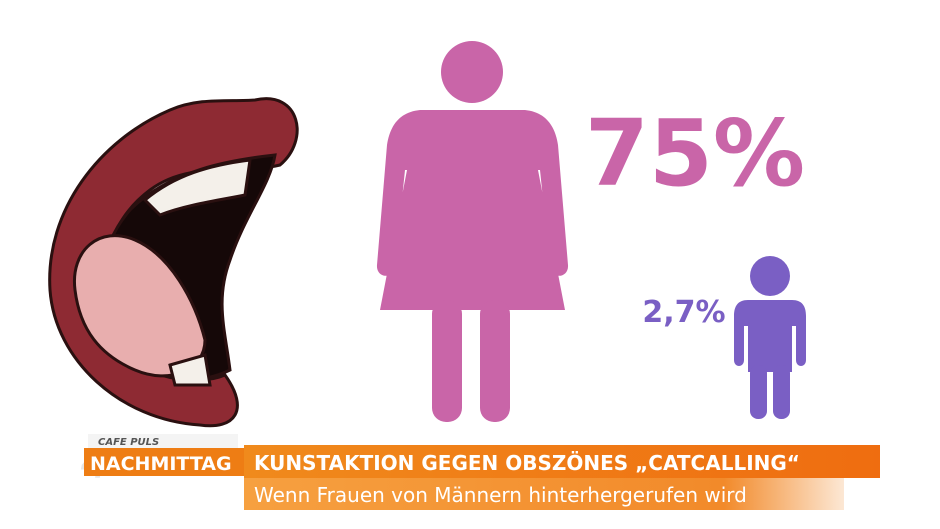 The image size is (940, 529). I want to click on headline-bg, so click(562, 461).